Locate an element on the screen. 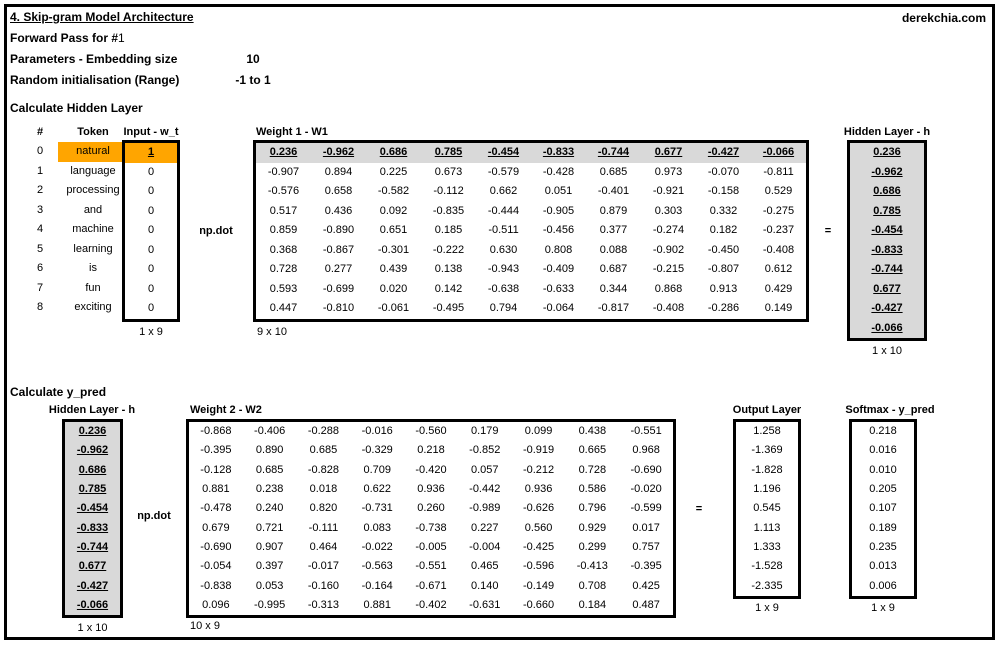 This screenshot has width=1000, height=645. matrix-cell: 0.227 is located at coordinates (485, 527).